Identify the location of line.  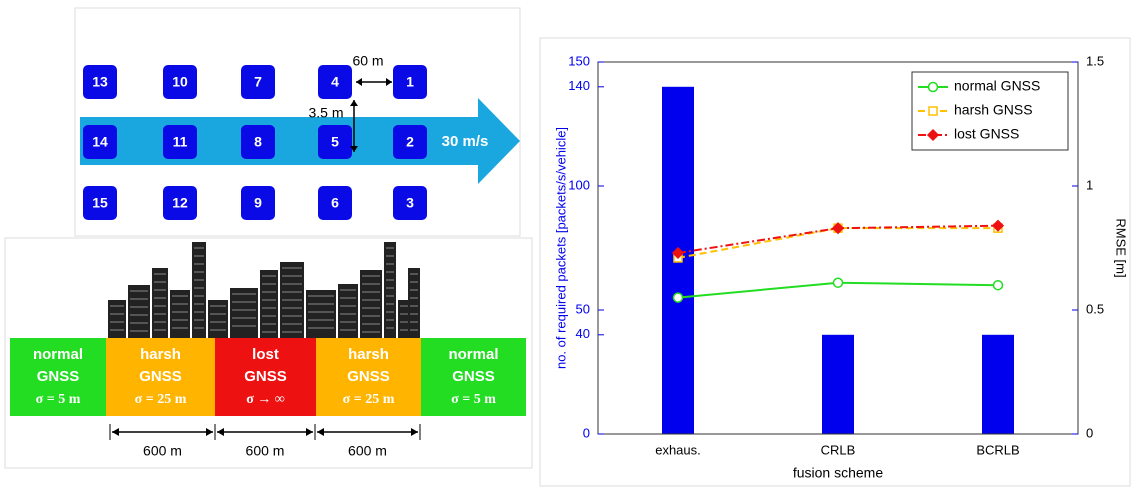
(837, 243).